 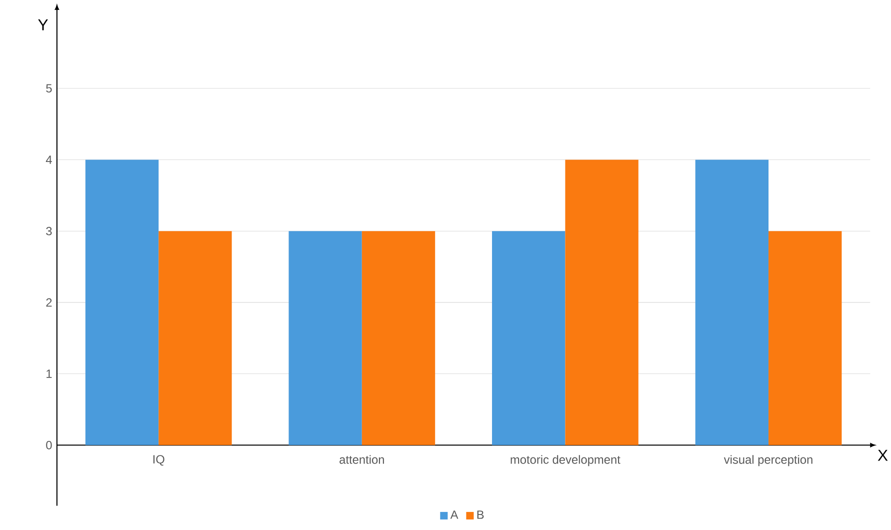 I want to click on x-tick-label: visual perception, so click(x=768, y=460).